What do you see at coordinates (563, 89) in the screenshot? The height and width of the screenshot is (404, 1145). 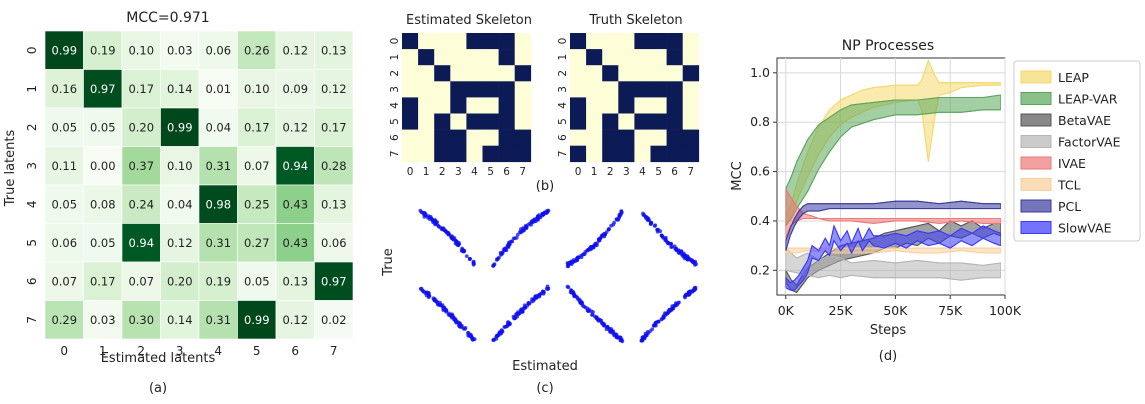 I see `skeleton-y-tick-label: 3` at bounding box center [563, 89].